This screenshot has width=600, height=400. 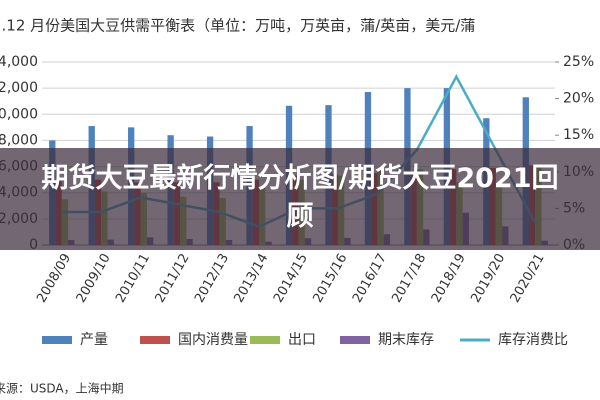 I want to click on x-tick-label: 2017/18, so click(x=409, y=278).